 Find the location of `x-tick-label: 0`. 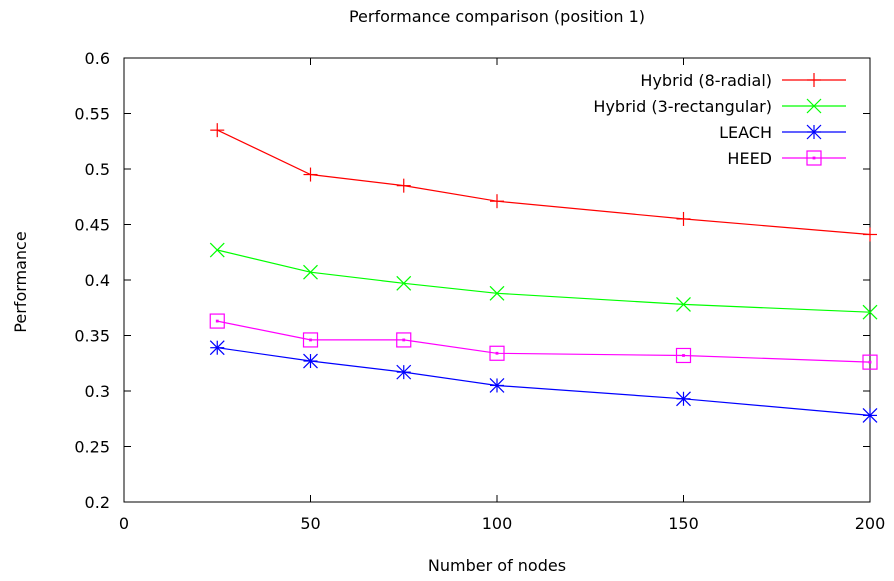

x-tick-label: 0 is located at coordinates (124, 523).